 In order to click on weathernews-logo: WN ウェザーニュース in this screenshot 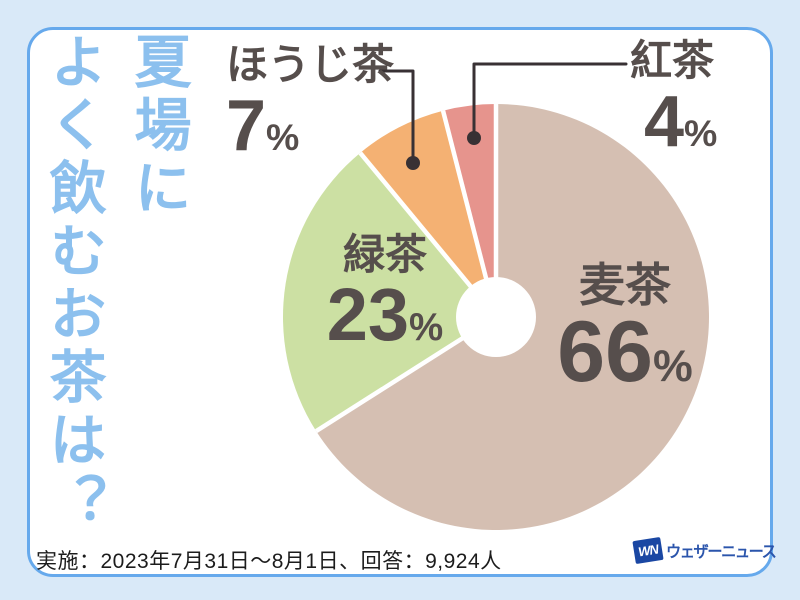, I will do `click(706, 550)`.